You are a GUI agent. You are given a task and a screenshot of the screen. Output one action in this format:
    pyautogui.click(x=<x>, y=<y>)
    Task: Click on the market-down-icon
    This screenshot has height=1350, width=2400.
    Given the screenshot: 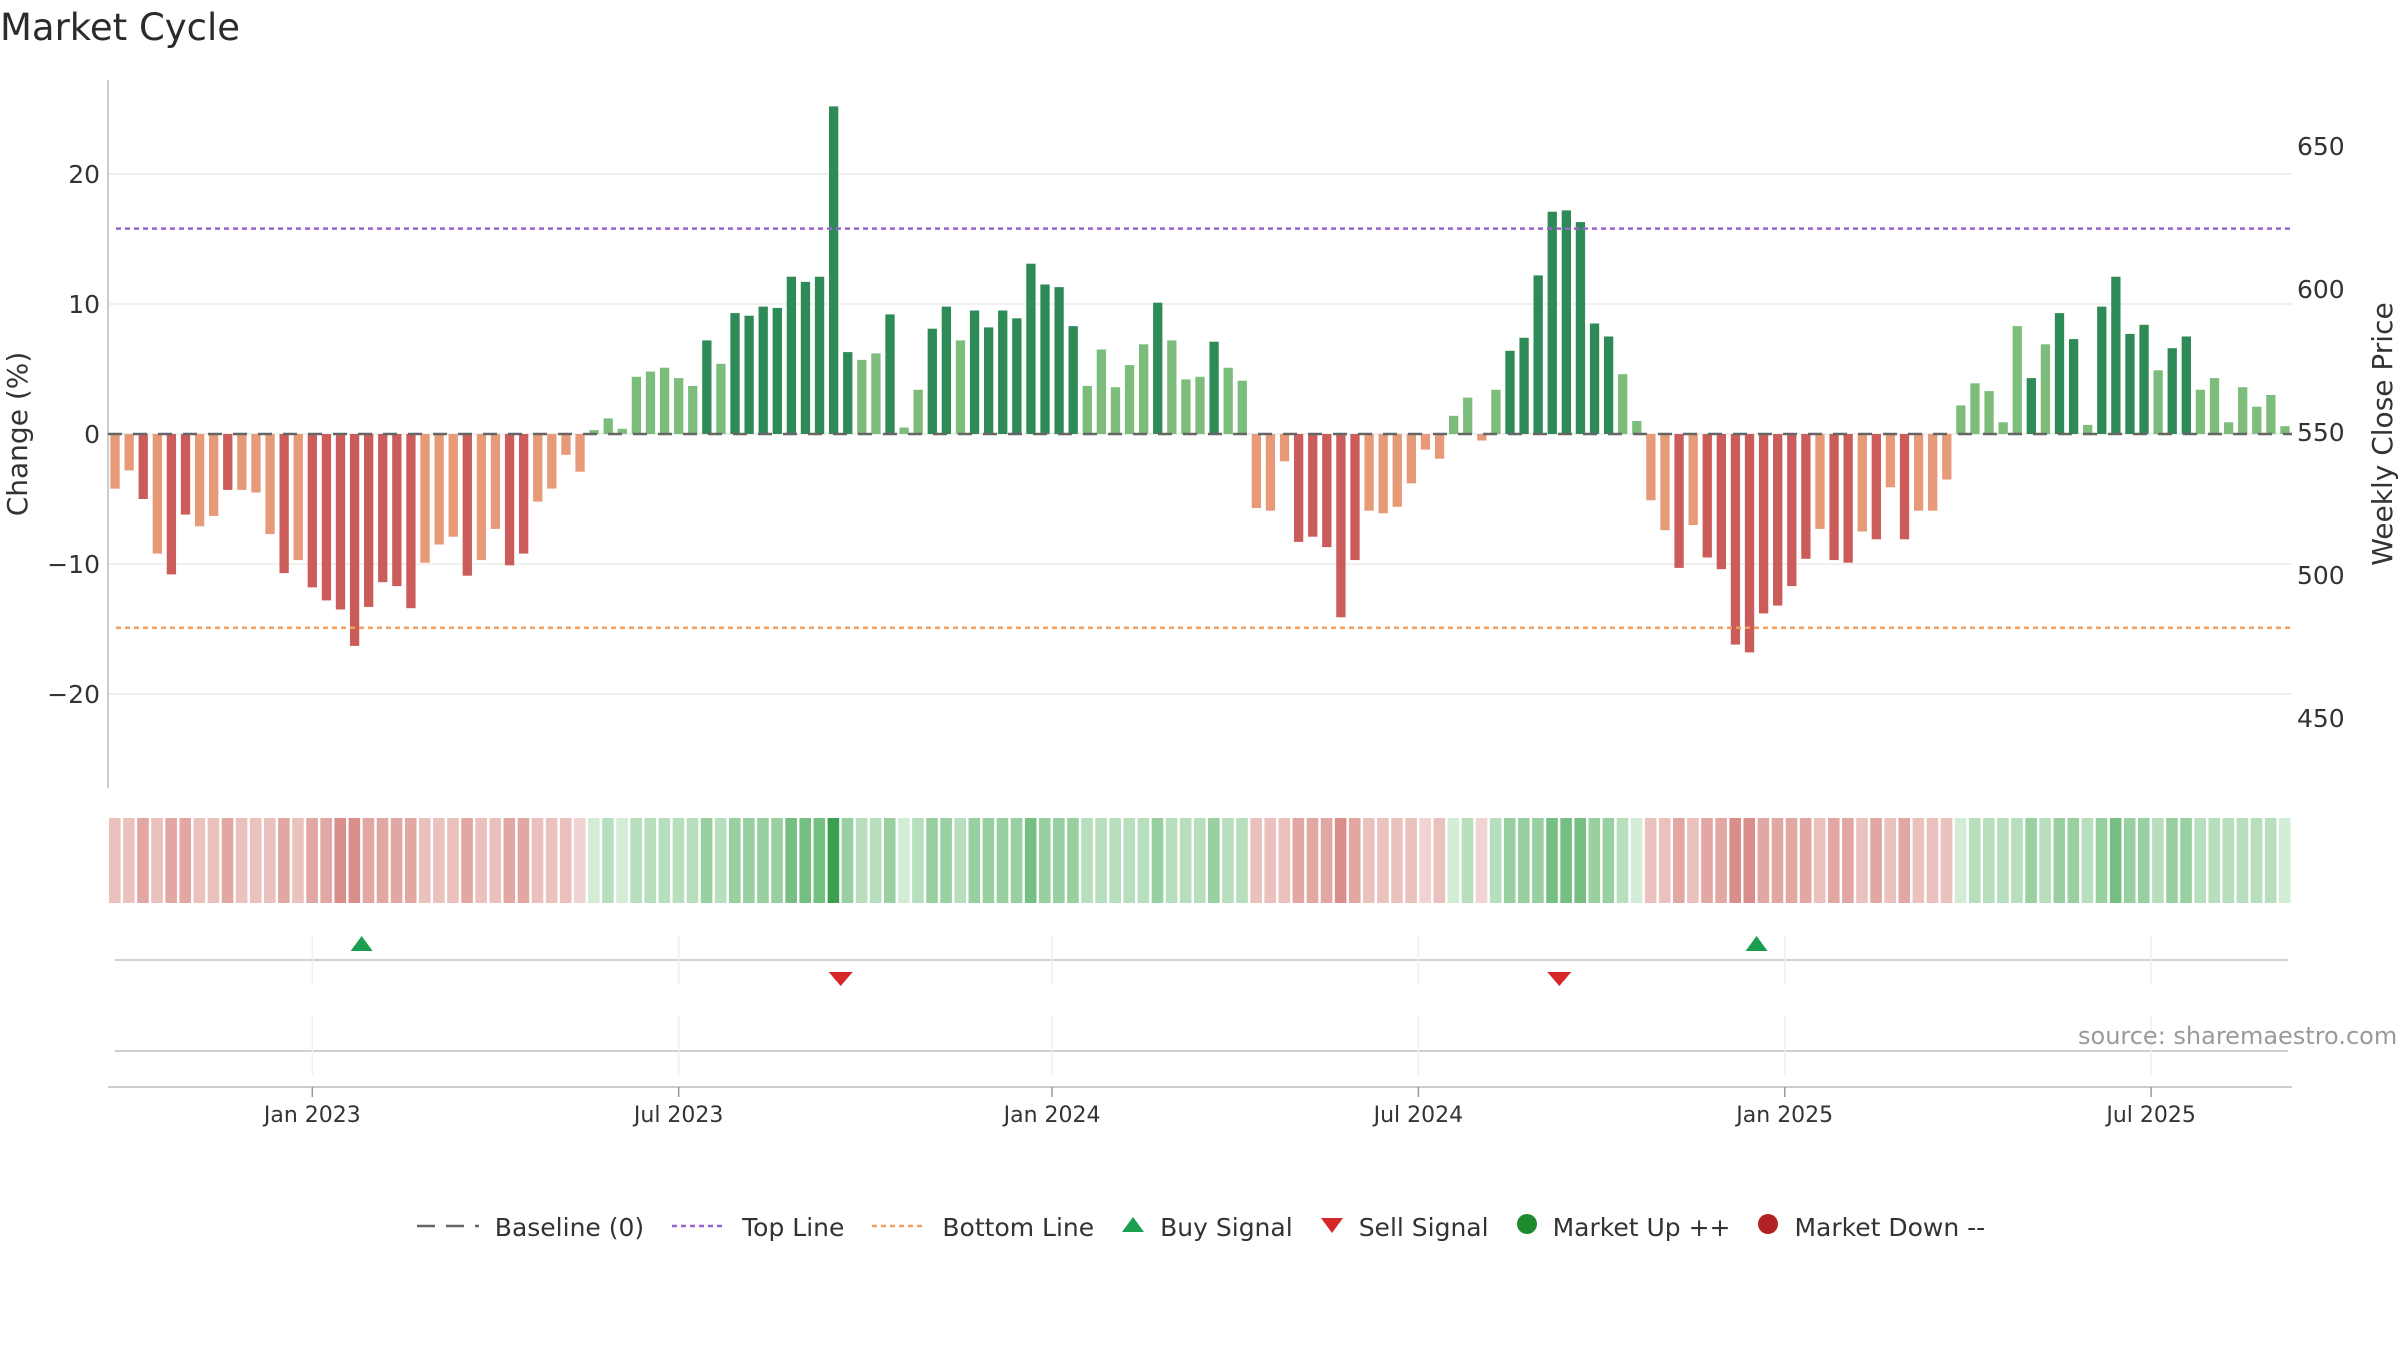 What is the action you would take?
    pyautogui.click(x=1768, y=1227)
    